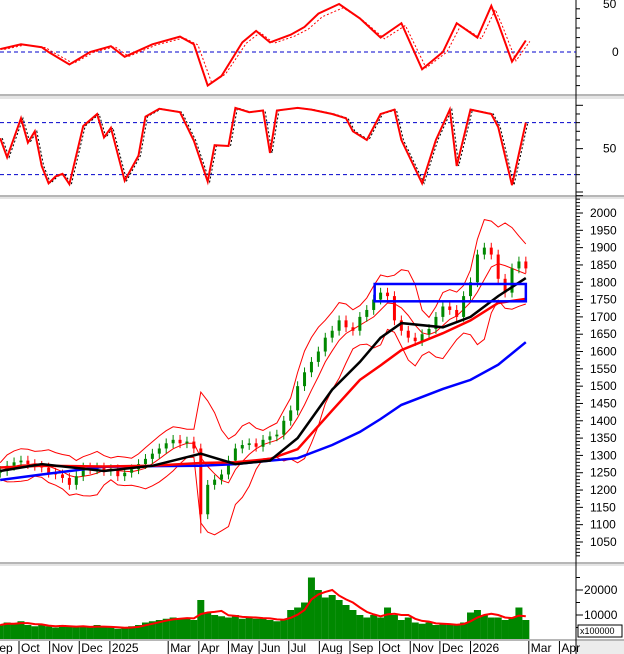 The width and height of the screenshot is (624, 654). I want to click on y-tick-label: 20000, so click(601, 590).